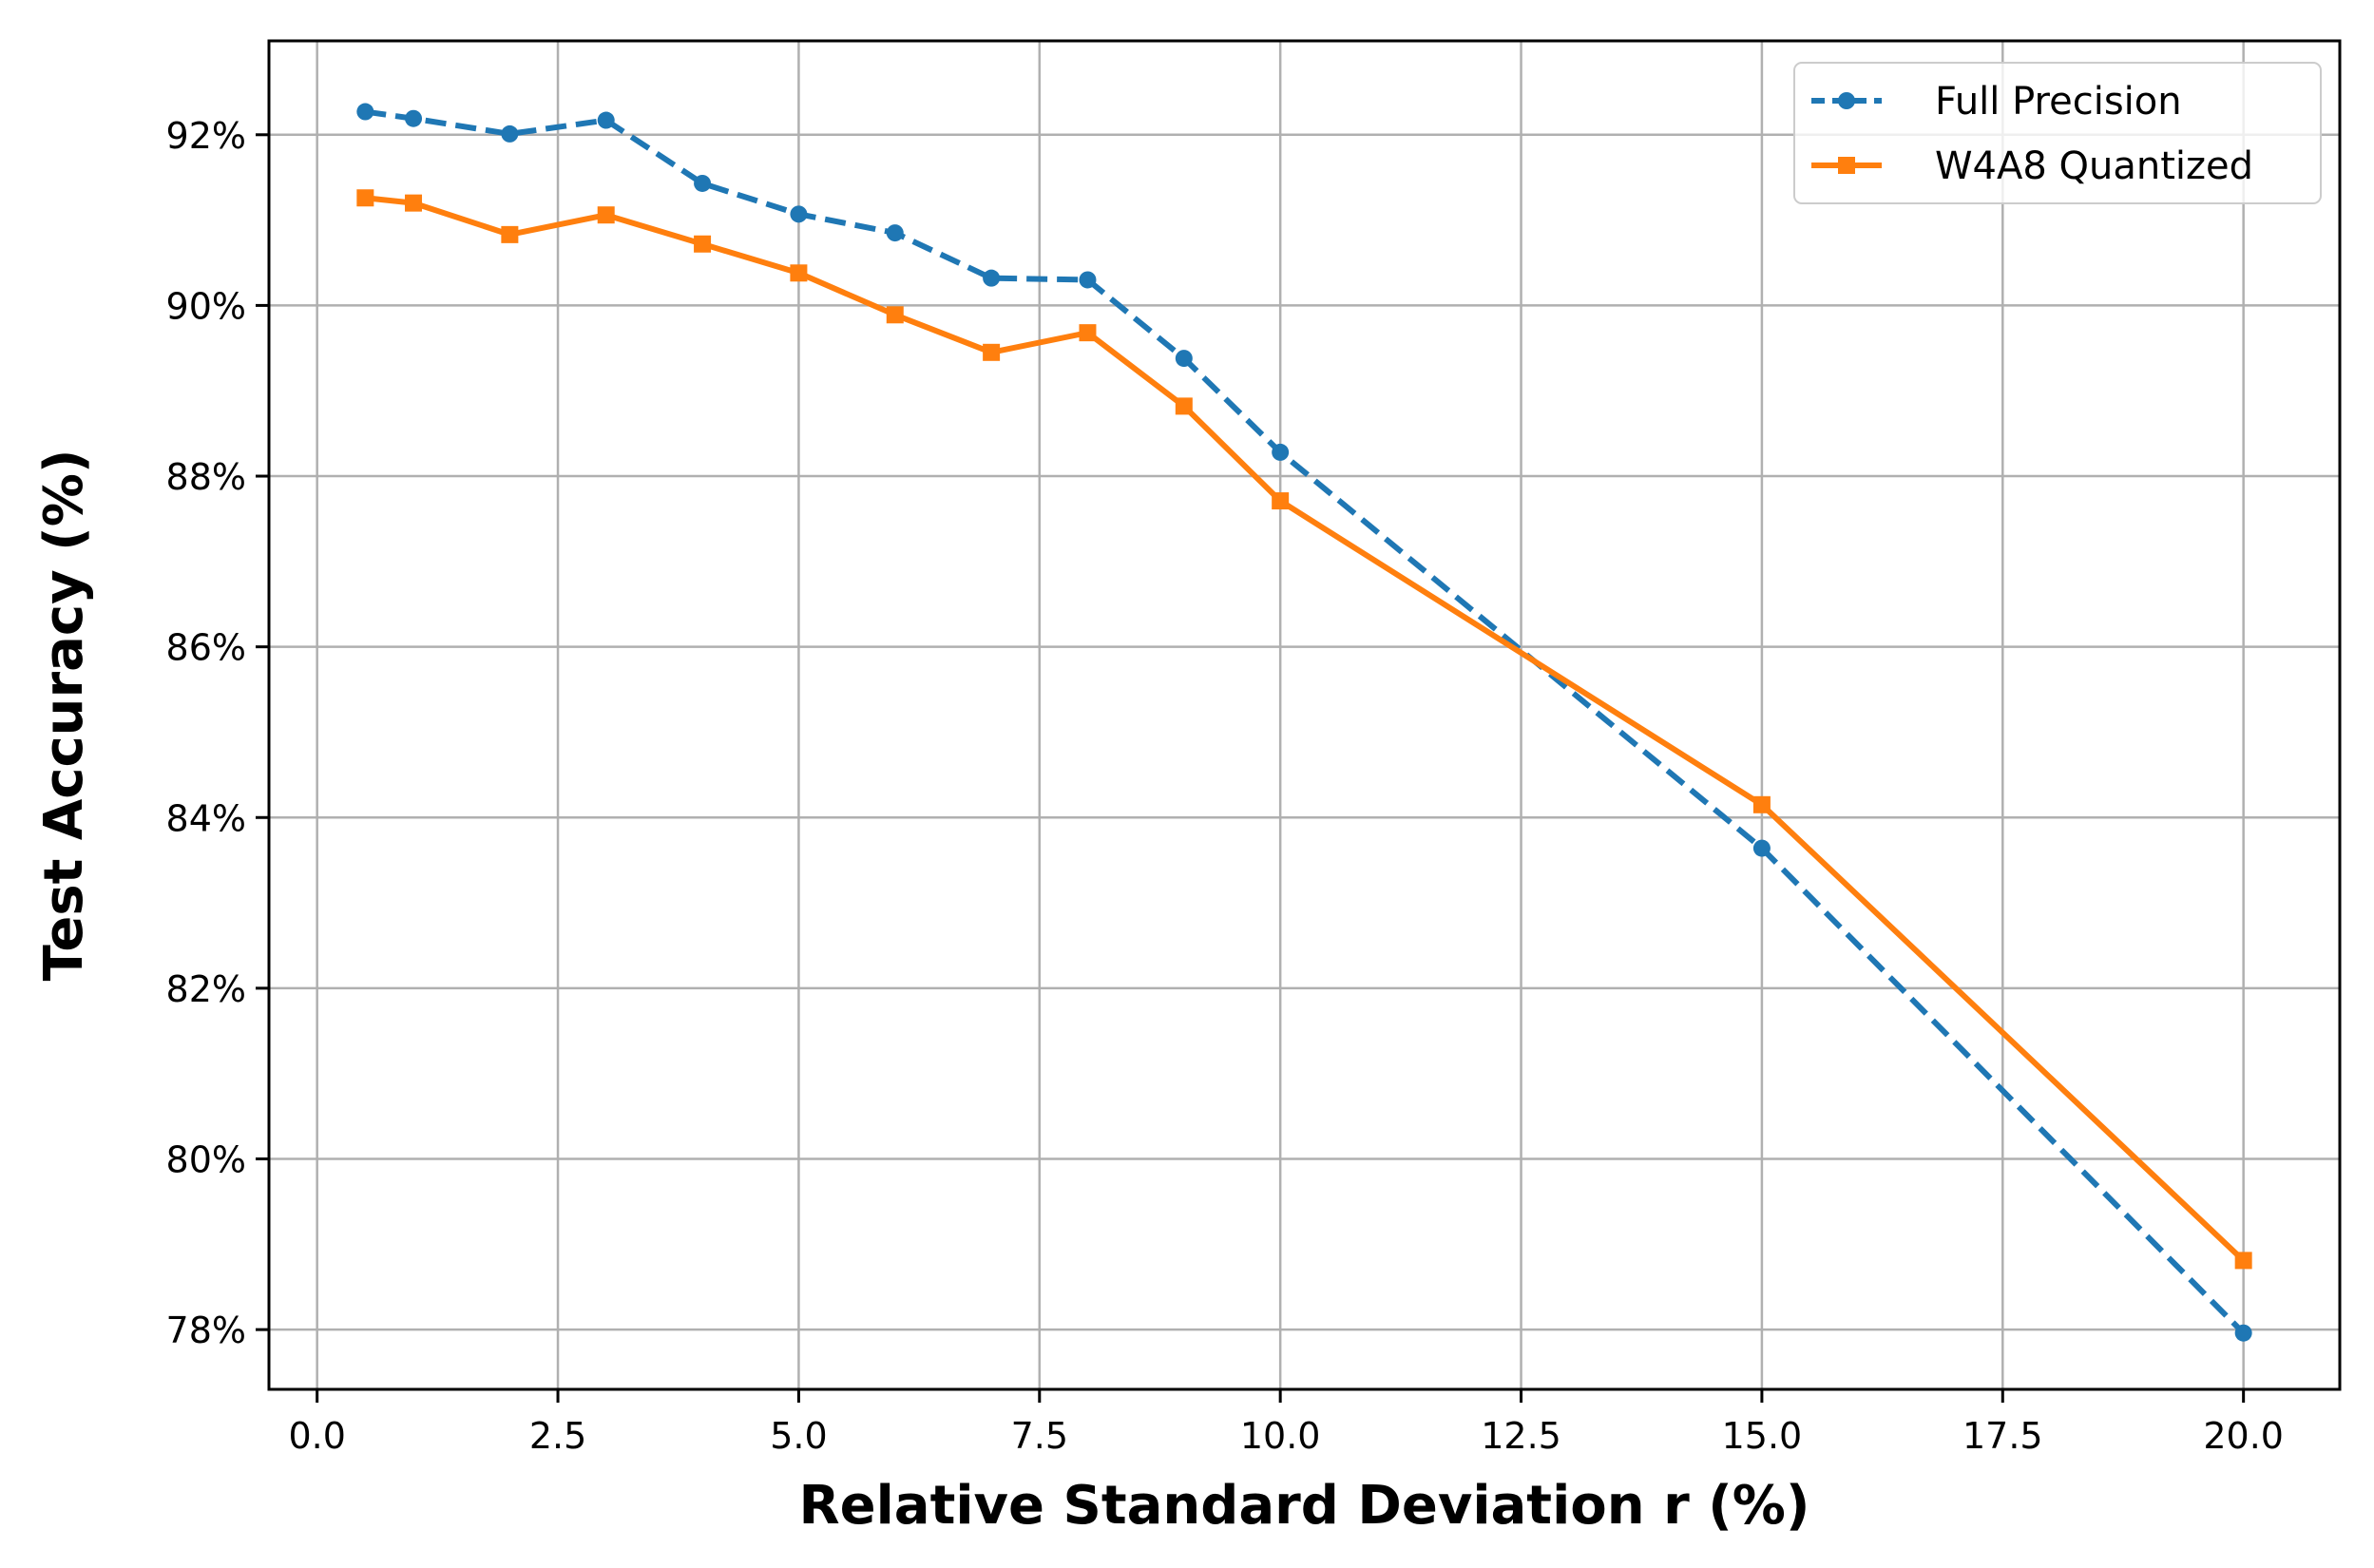 Image resolution: width=2374 pixels, height=1568 pixels. Describe the element at coordinates (206, 648) in the screenshot. I see `y-tick-label: 86%` at that location.